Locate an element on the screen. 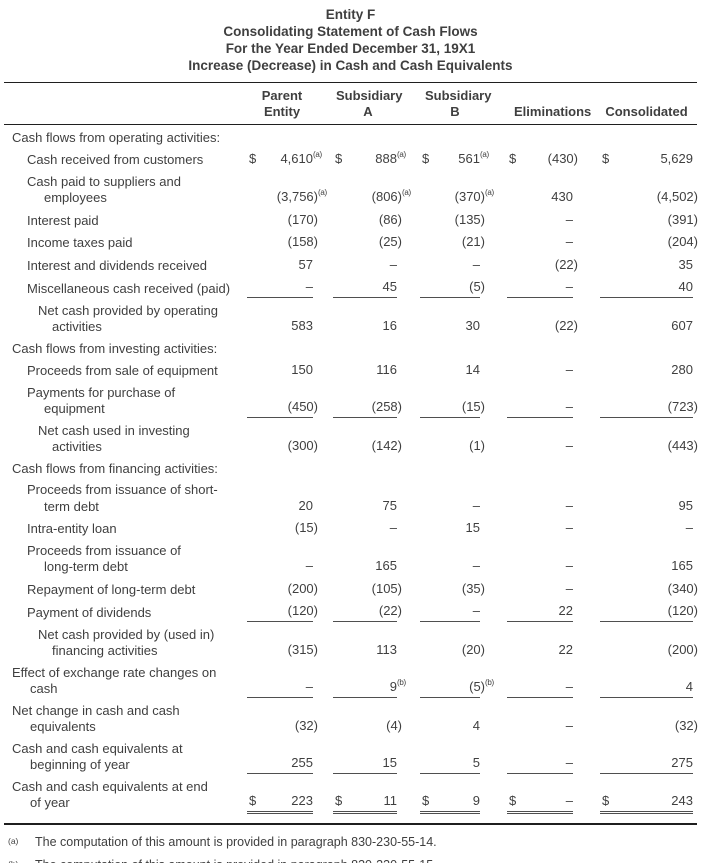 The height and width of the screenshot is (863, 701). column-header-consolidated: Consolidated is located at coordinates (646, 111).